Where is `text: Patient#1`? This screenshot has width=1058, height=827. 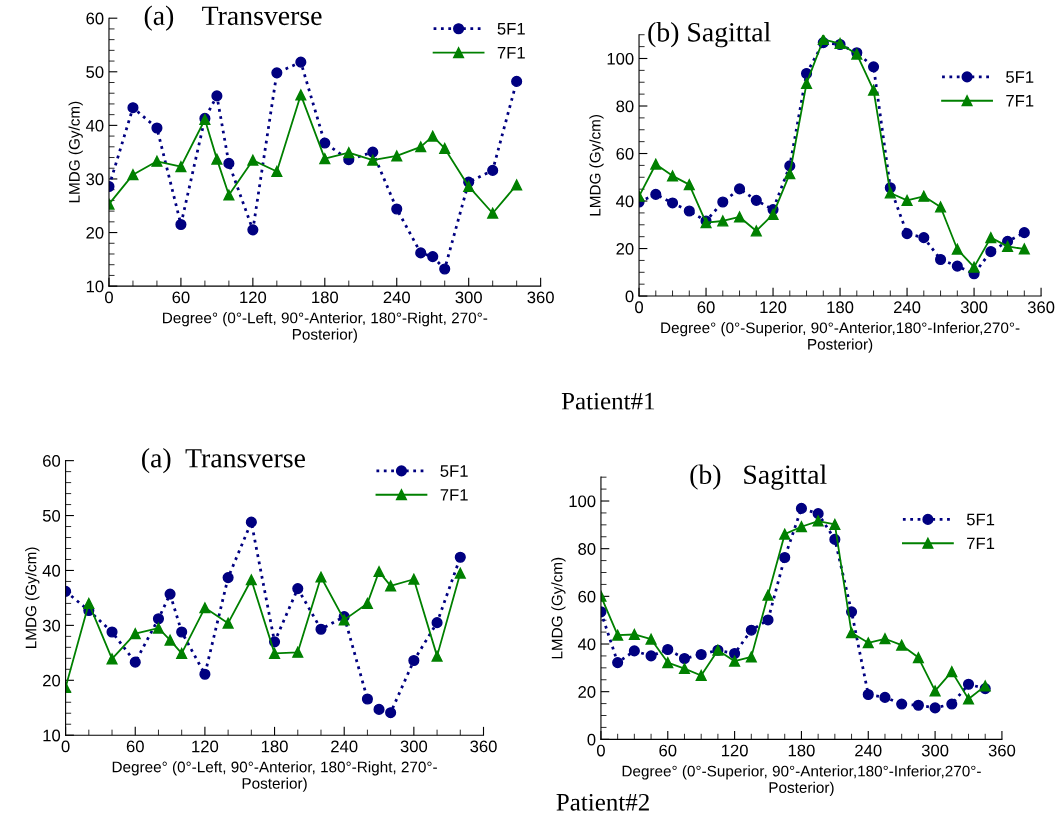
text: Patient#1 is located at coordinates (608, 401).